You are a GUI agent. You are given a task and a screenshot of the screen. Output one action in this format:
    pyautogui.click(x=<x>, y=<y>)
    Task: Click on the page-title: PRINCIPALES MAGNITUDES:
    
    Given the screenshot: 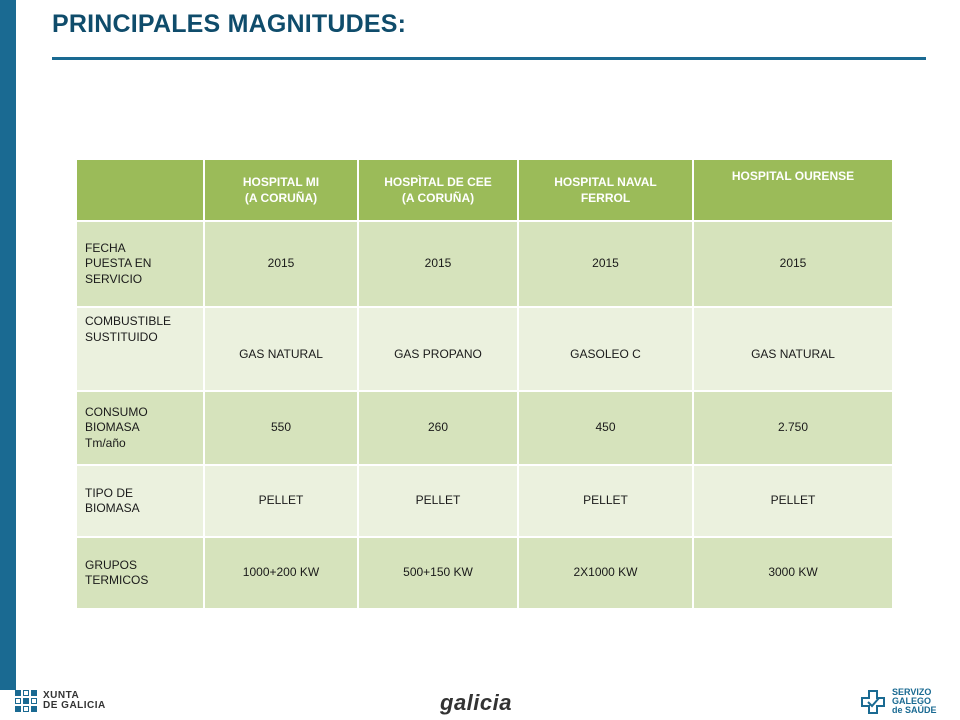 What is the action you would take?
    pyautogui.click(x=229, y=24)
    